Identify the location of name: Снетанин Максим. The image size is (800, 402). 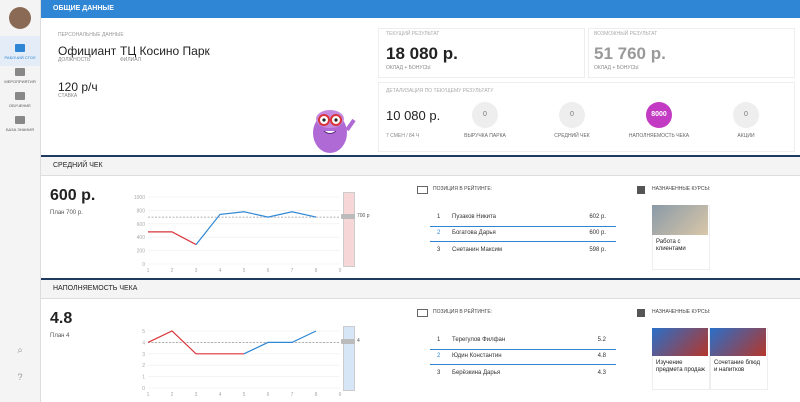
(477, 250).